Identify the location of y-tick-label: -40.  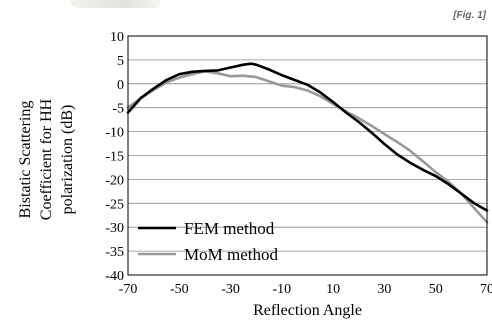
(114, 276).